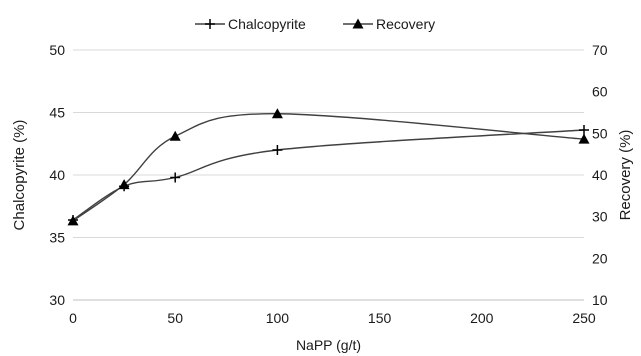  I want to click on legend-label: Recovery, so click(405, 24).